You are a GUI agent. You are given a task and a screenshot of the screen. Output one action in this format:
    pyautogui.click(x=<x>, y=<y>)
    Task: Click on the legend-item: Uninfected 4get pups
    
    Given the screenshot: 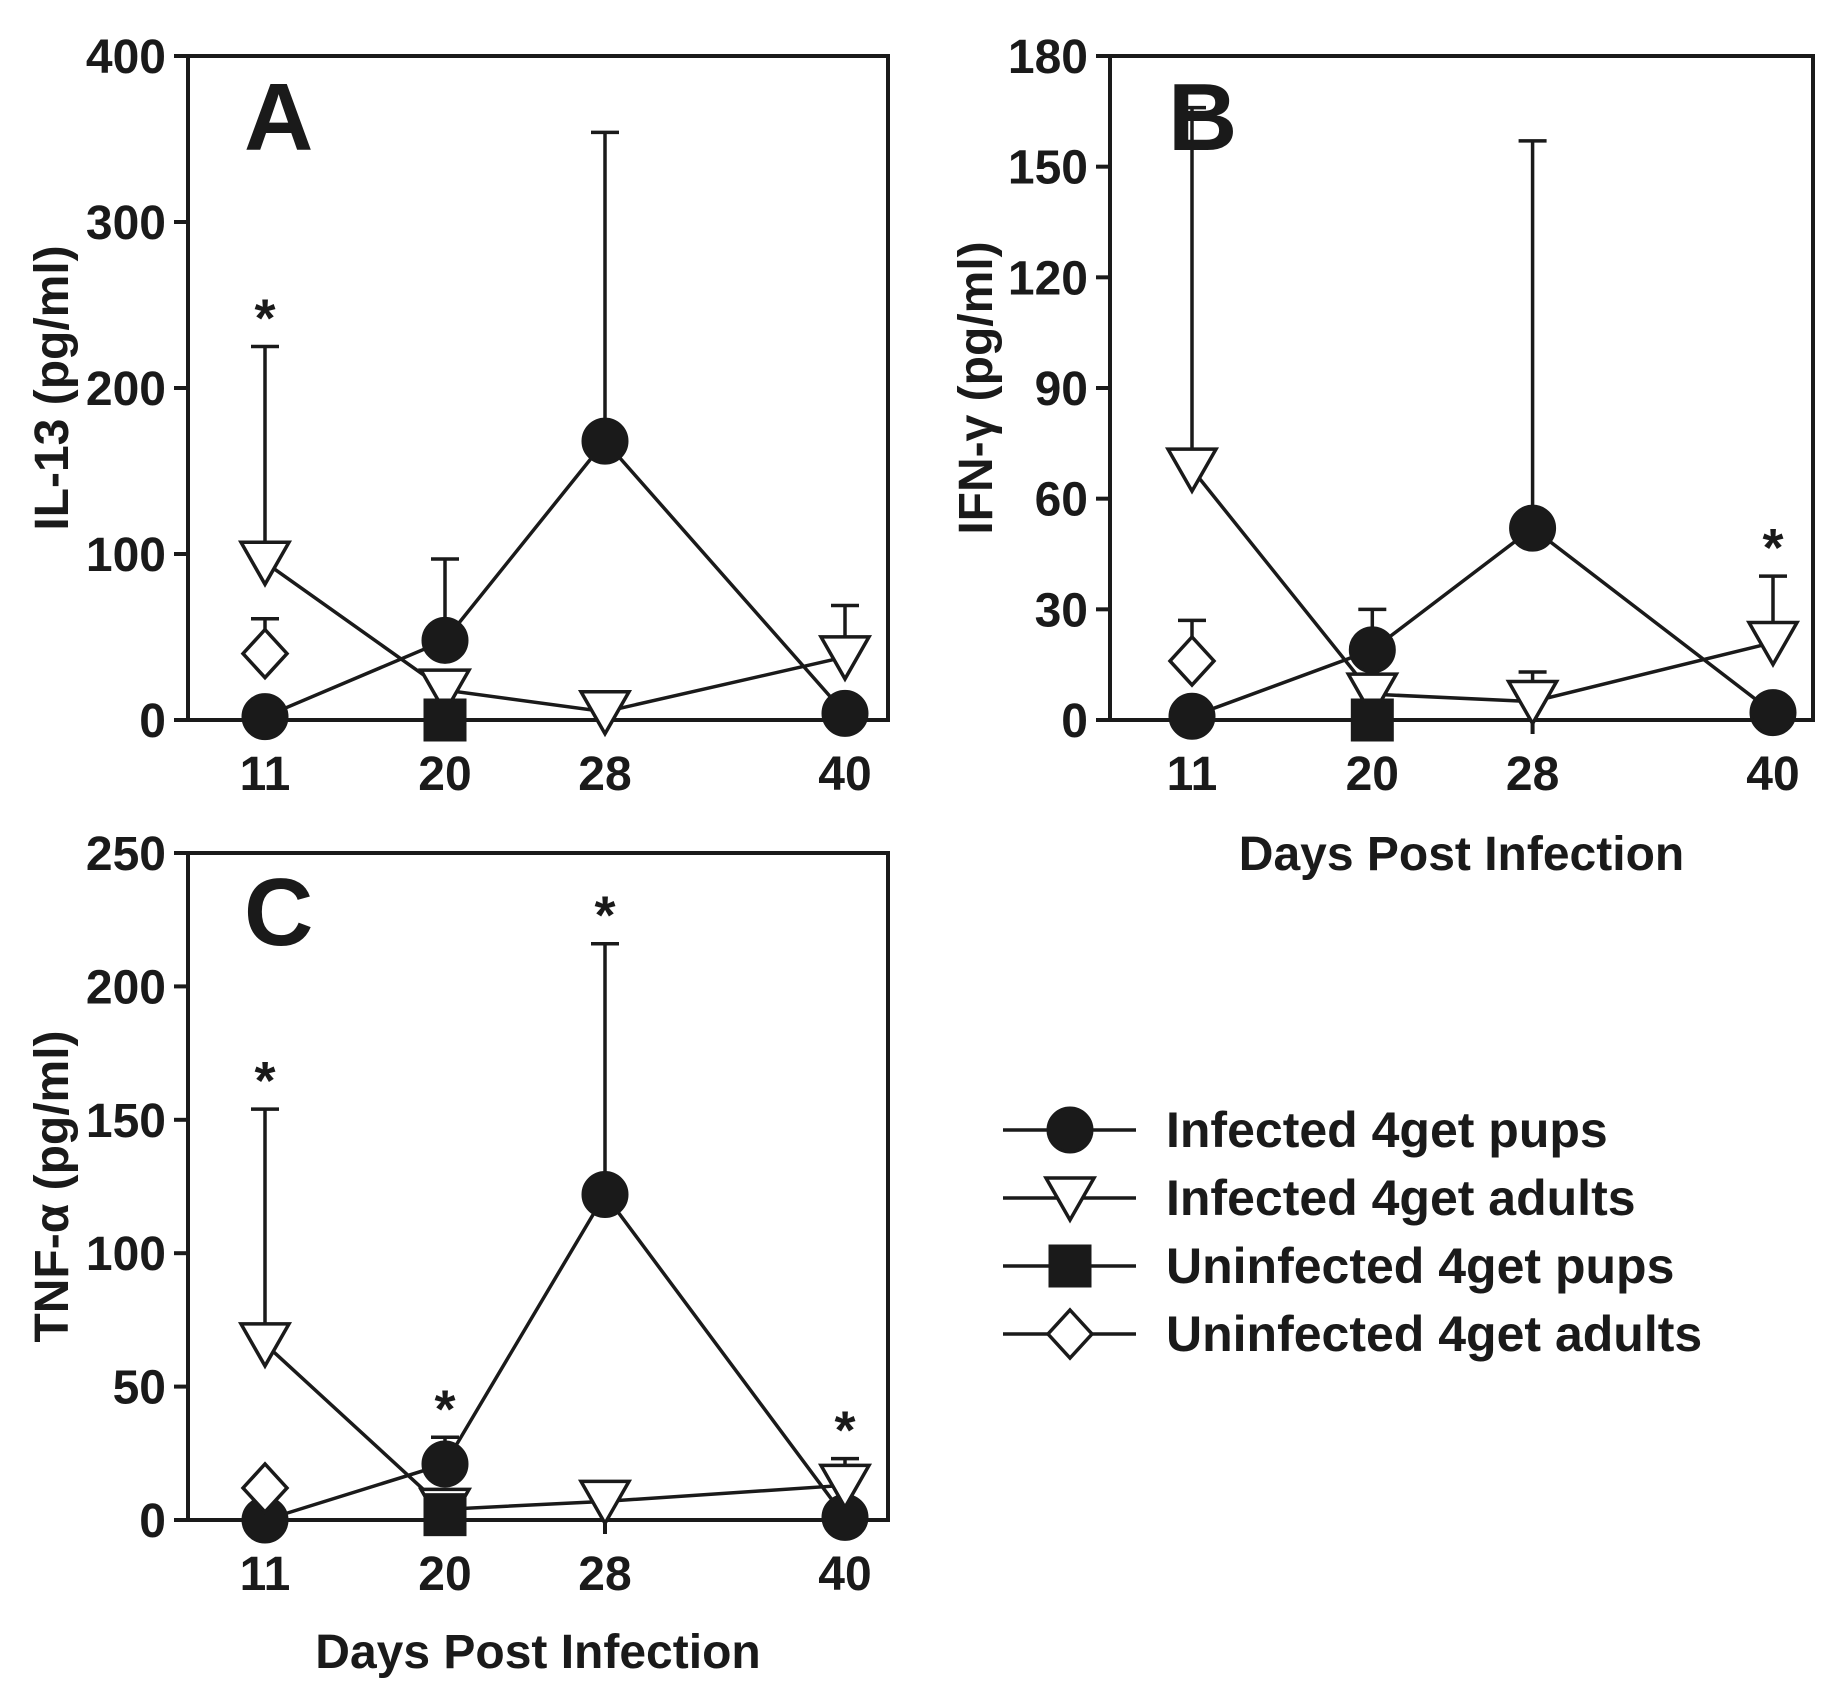 What is the action you would take?
    pyautogui.click(x=1338, y=1266)
    